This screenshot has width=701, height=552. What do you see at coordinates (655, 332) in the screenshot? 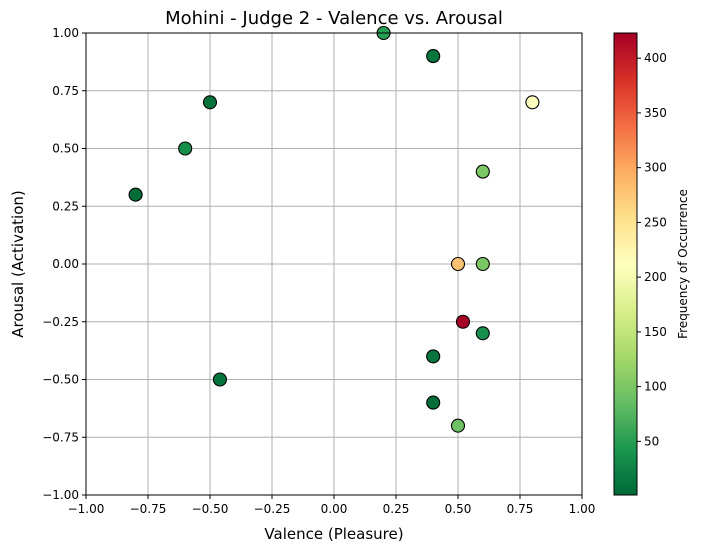
I see `colorbar-tick-label: 150` at bounding box center [655, 332].